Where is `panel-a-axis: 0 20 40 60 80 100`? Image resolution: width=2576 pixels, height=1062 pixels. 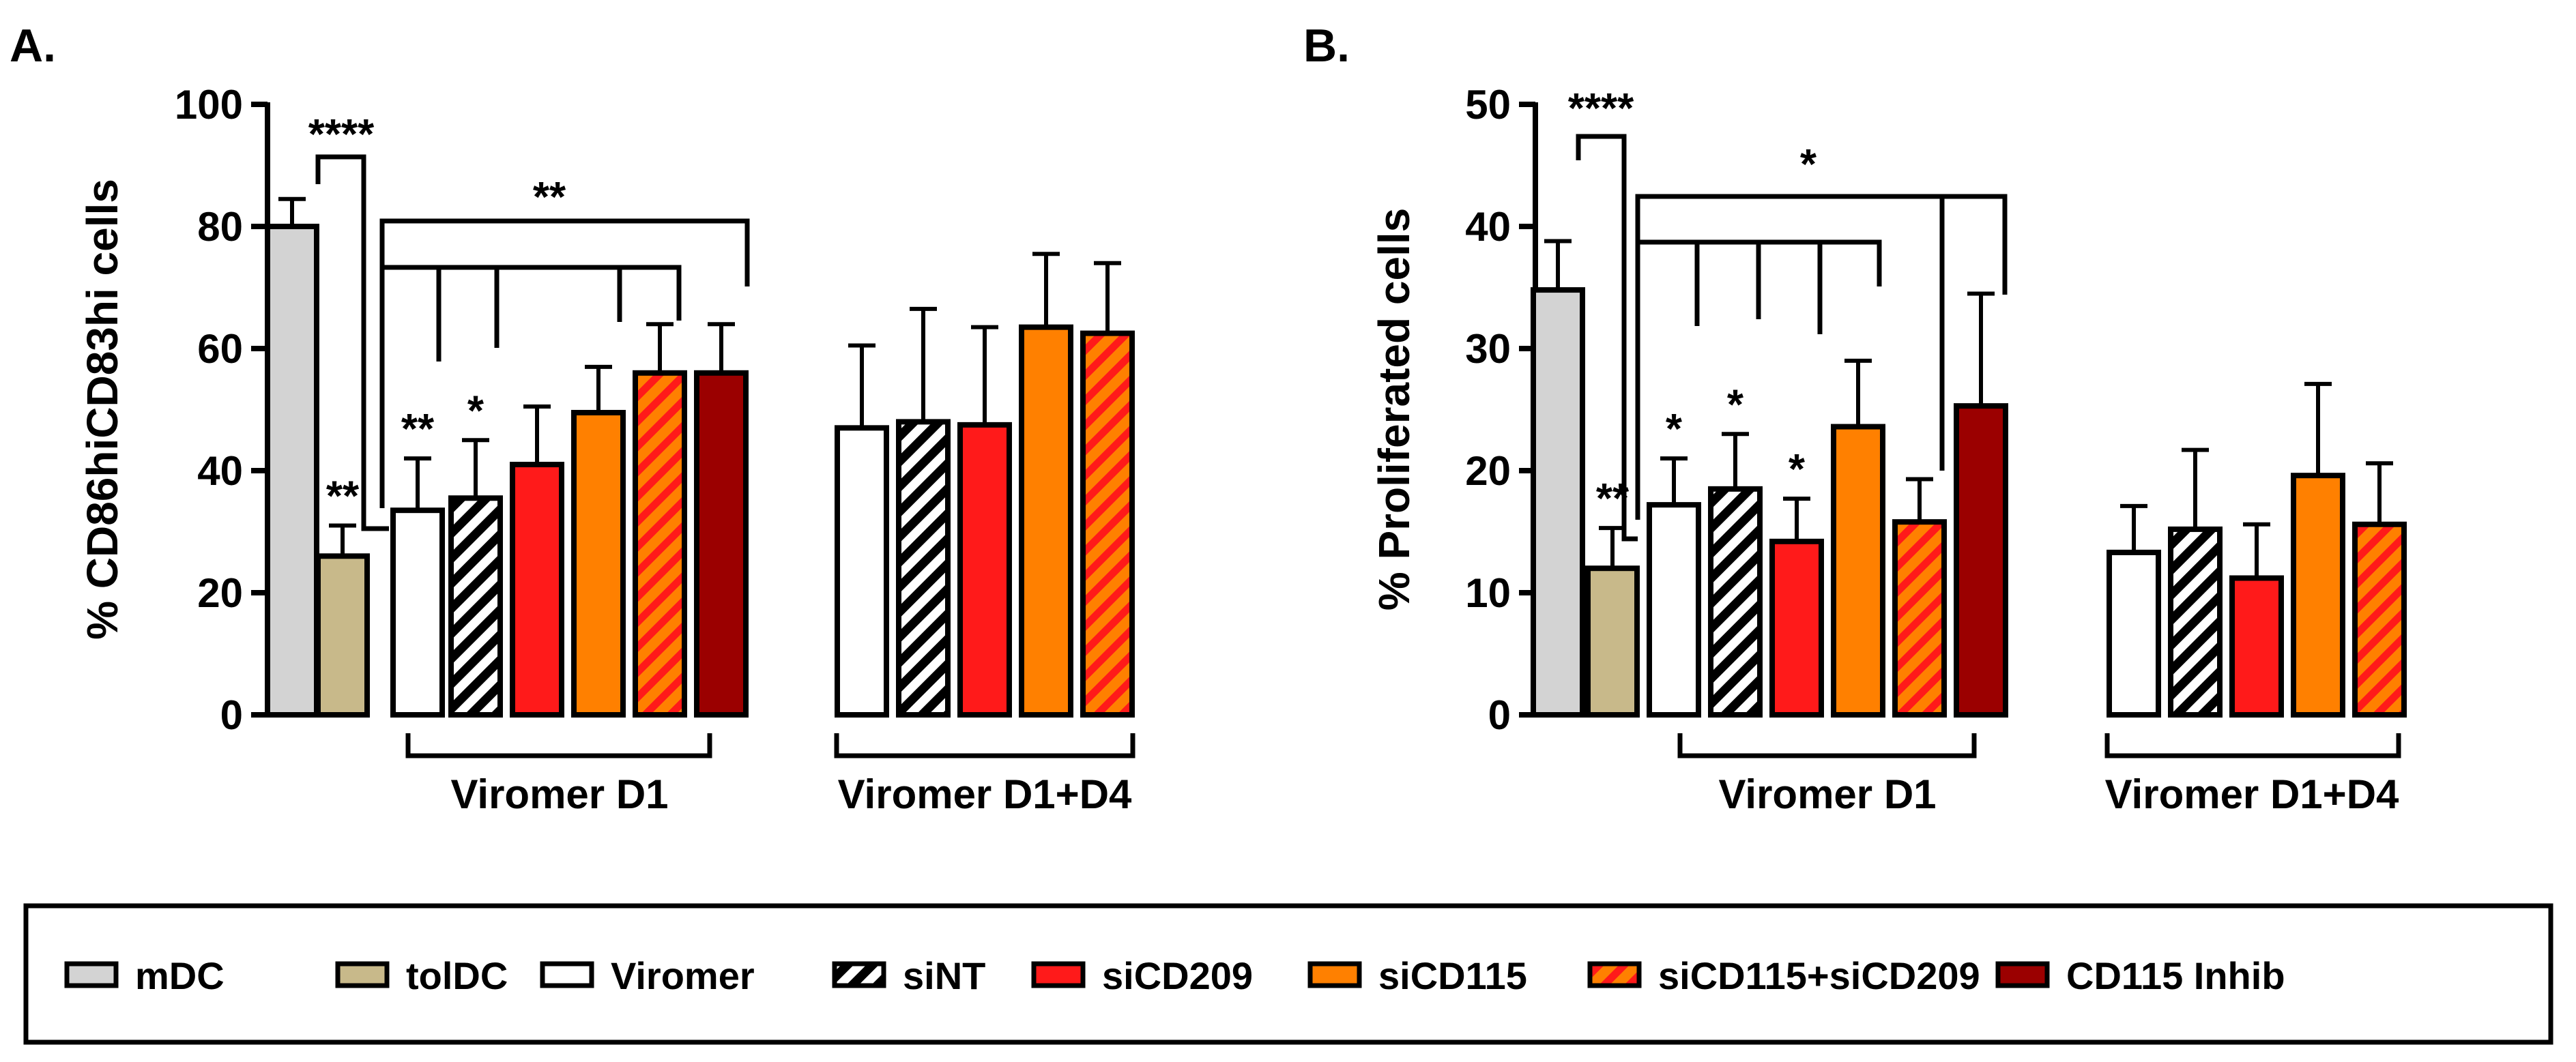 panel-a-axis: 0 20 40 60 80 100 is located at coordinates (222, 410).